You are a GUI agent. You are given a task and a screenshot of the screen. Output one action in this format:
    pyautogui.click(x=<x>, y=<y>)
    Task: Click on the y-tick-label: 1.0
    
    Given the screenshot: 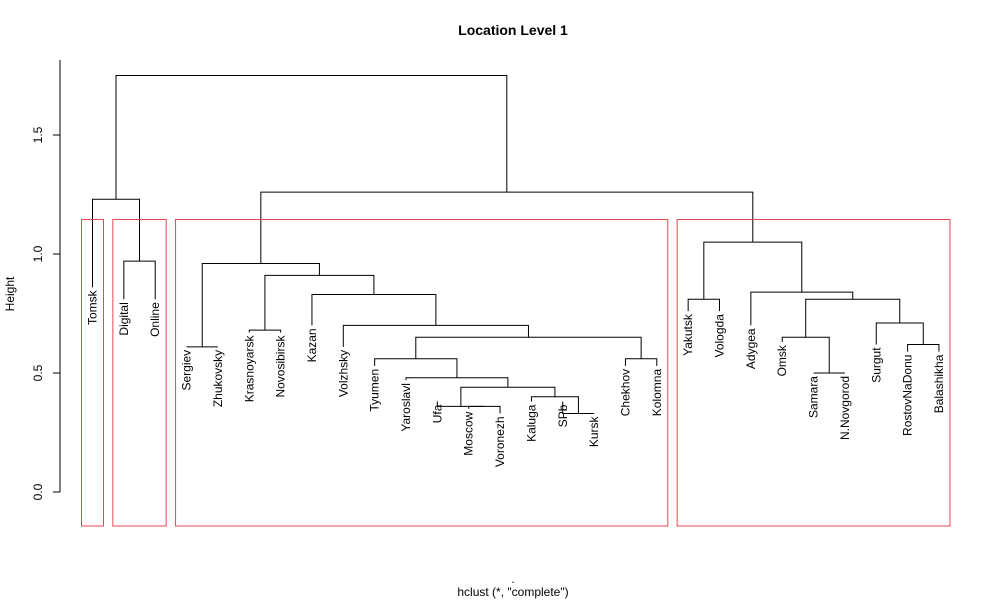 What is the action you would take?
    pyautogui.click(x=38, y=253)
    